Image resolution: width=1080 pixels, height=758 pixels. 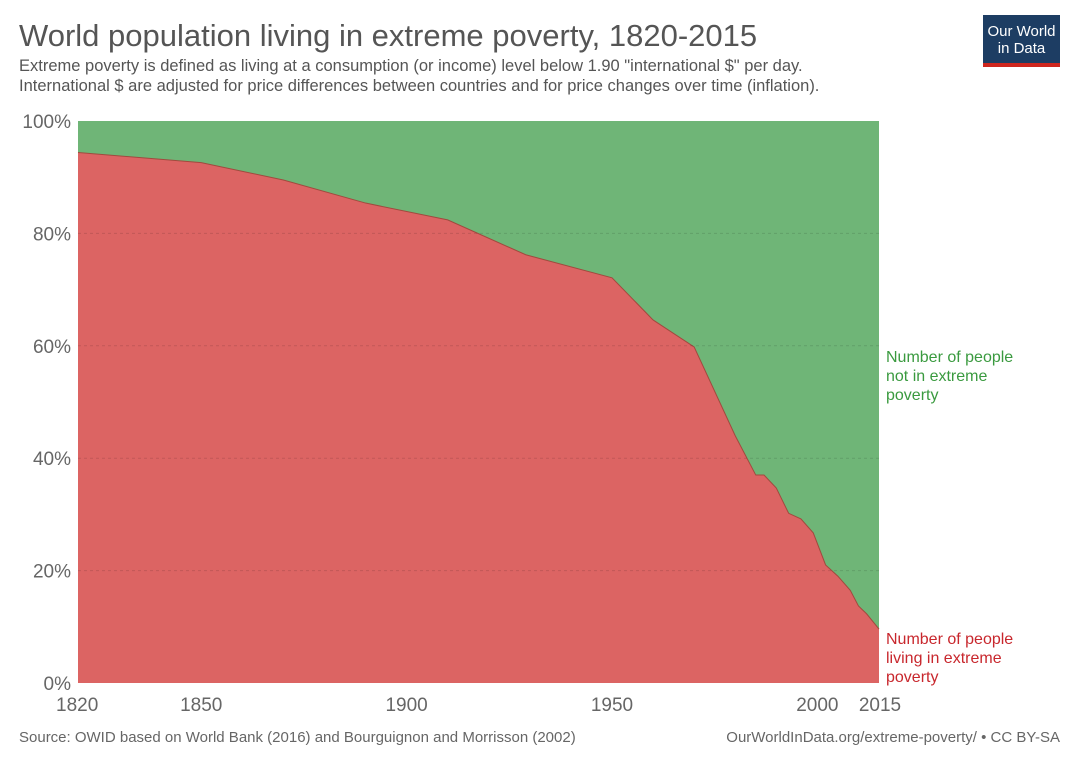 What do you see at coordinates (912, 677) in the screenshot?
I see `label-in-poverty: poverty` at bounding box center [912, 677].